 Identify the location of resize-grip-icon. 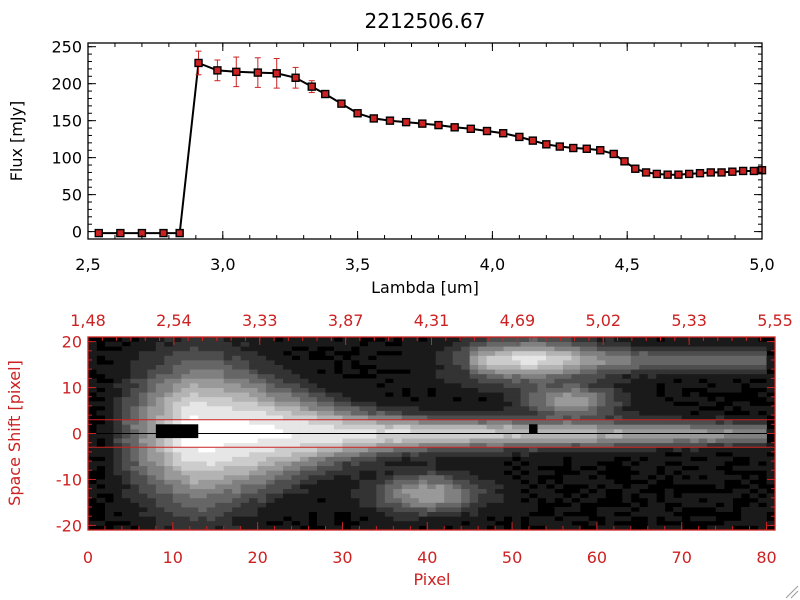
(792, 592).